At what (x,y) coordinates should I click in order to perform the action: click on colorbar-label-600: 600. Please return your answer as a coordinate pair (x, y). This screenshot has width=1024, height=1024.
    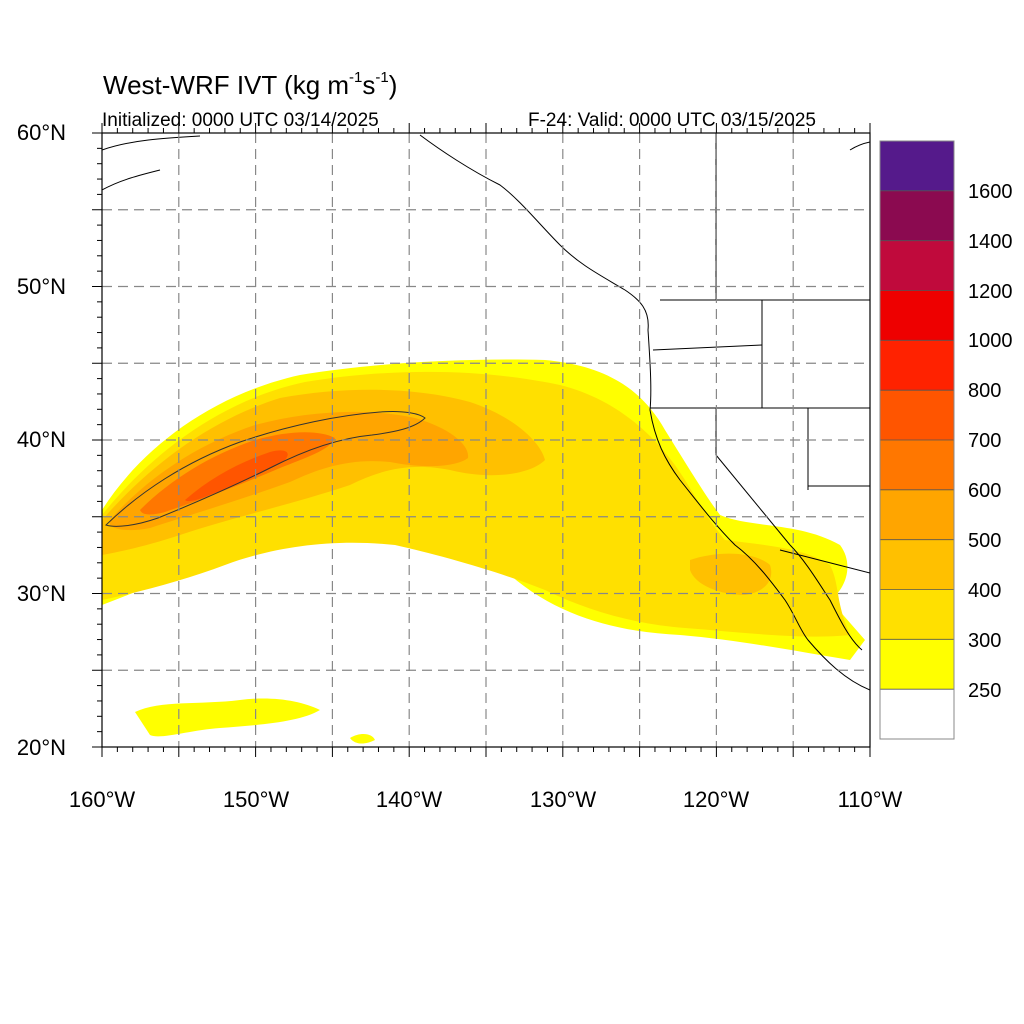
    Looking at the image, I should click on (984, 491).